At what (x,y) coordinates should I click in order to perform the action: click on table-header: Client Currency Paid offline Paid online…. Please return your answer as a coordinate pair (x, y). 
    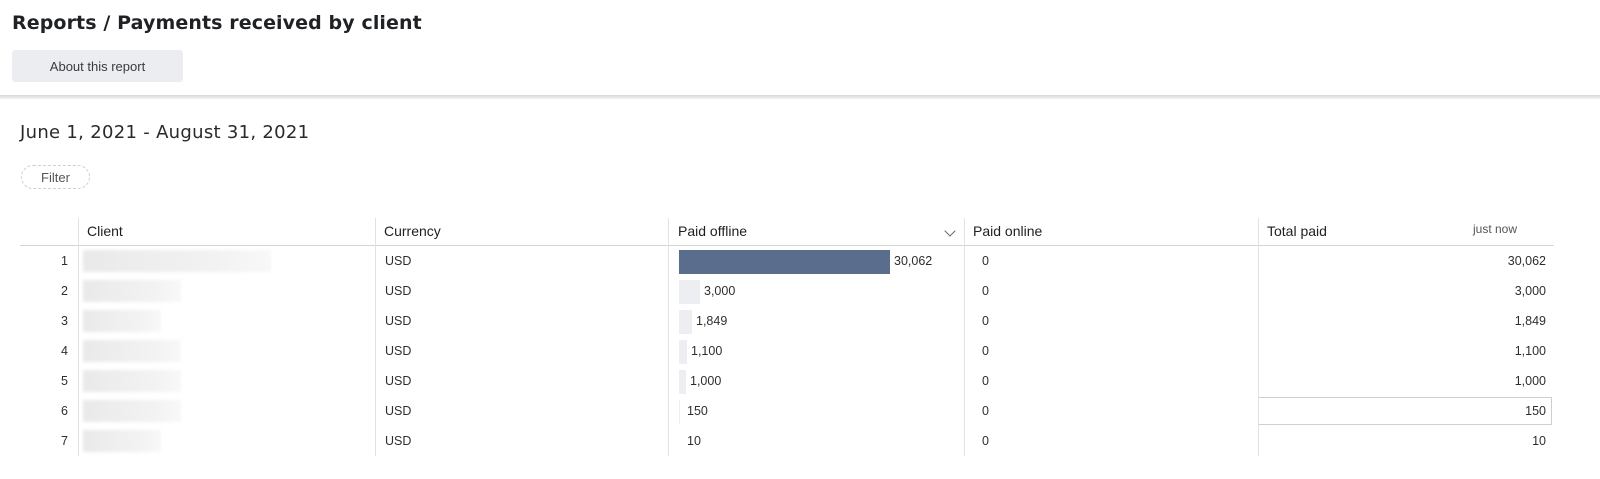
    Looking at the image, I should click on (787, 232).